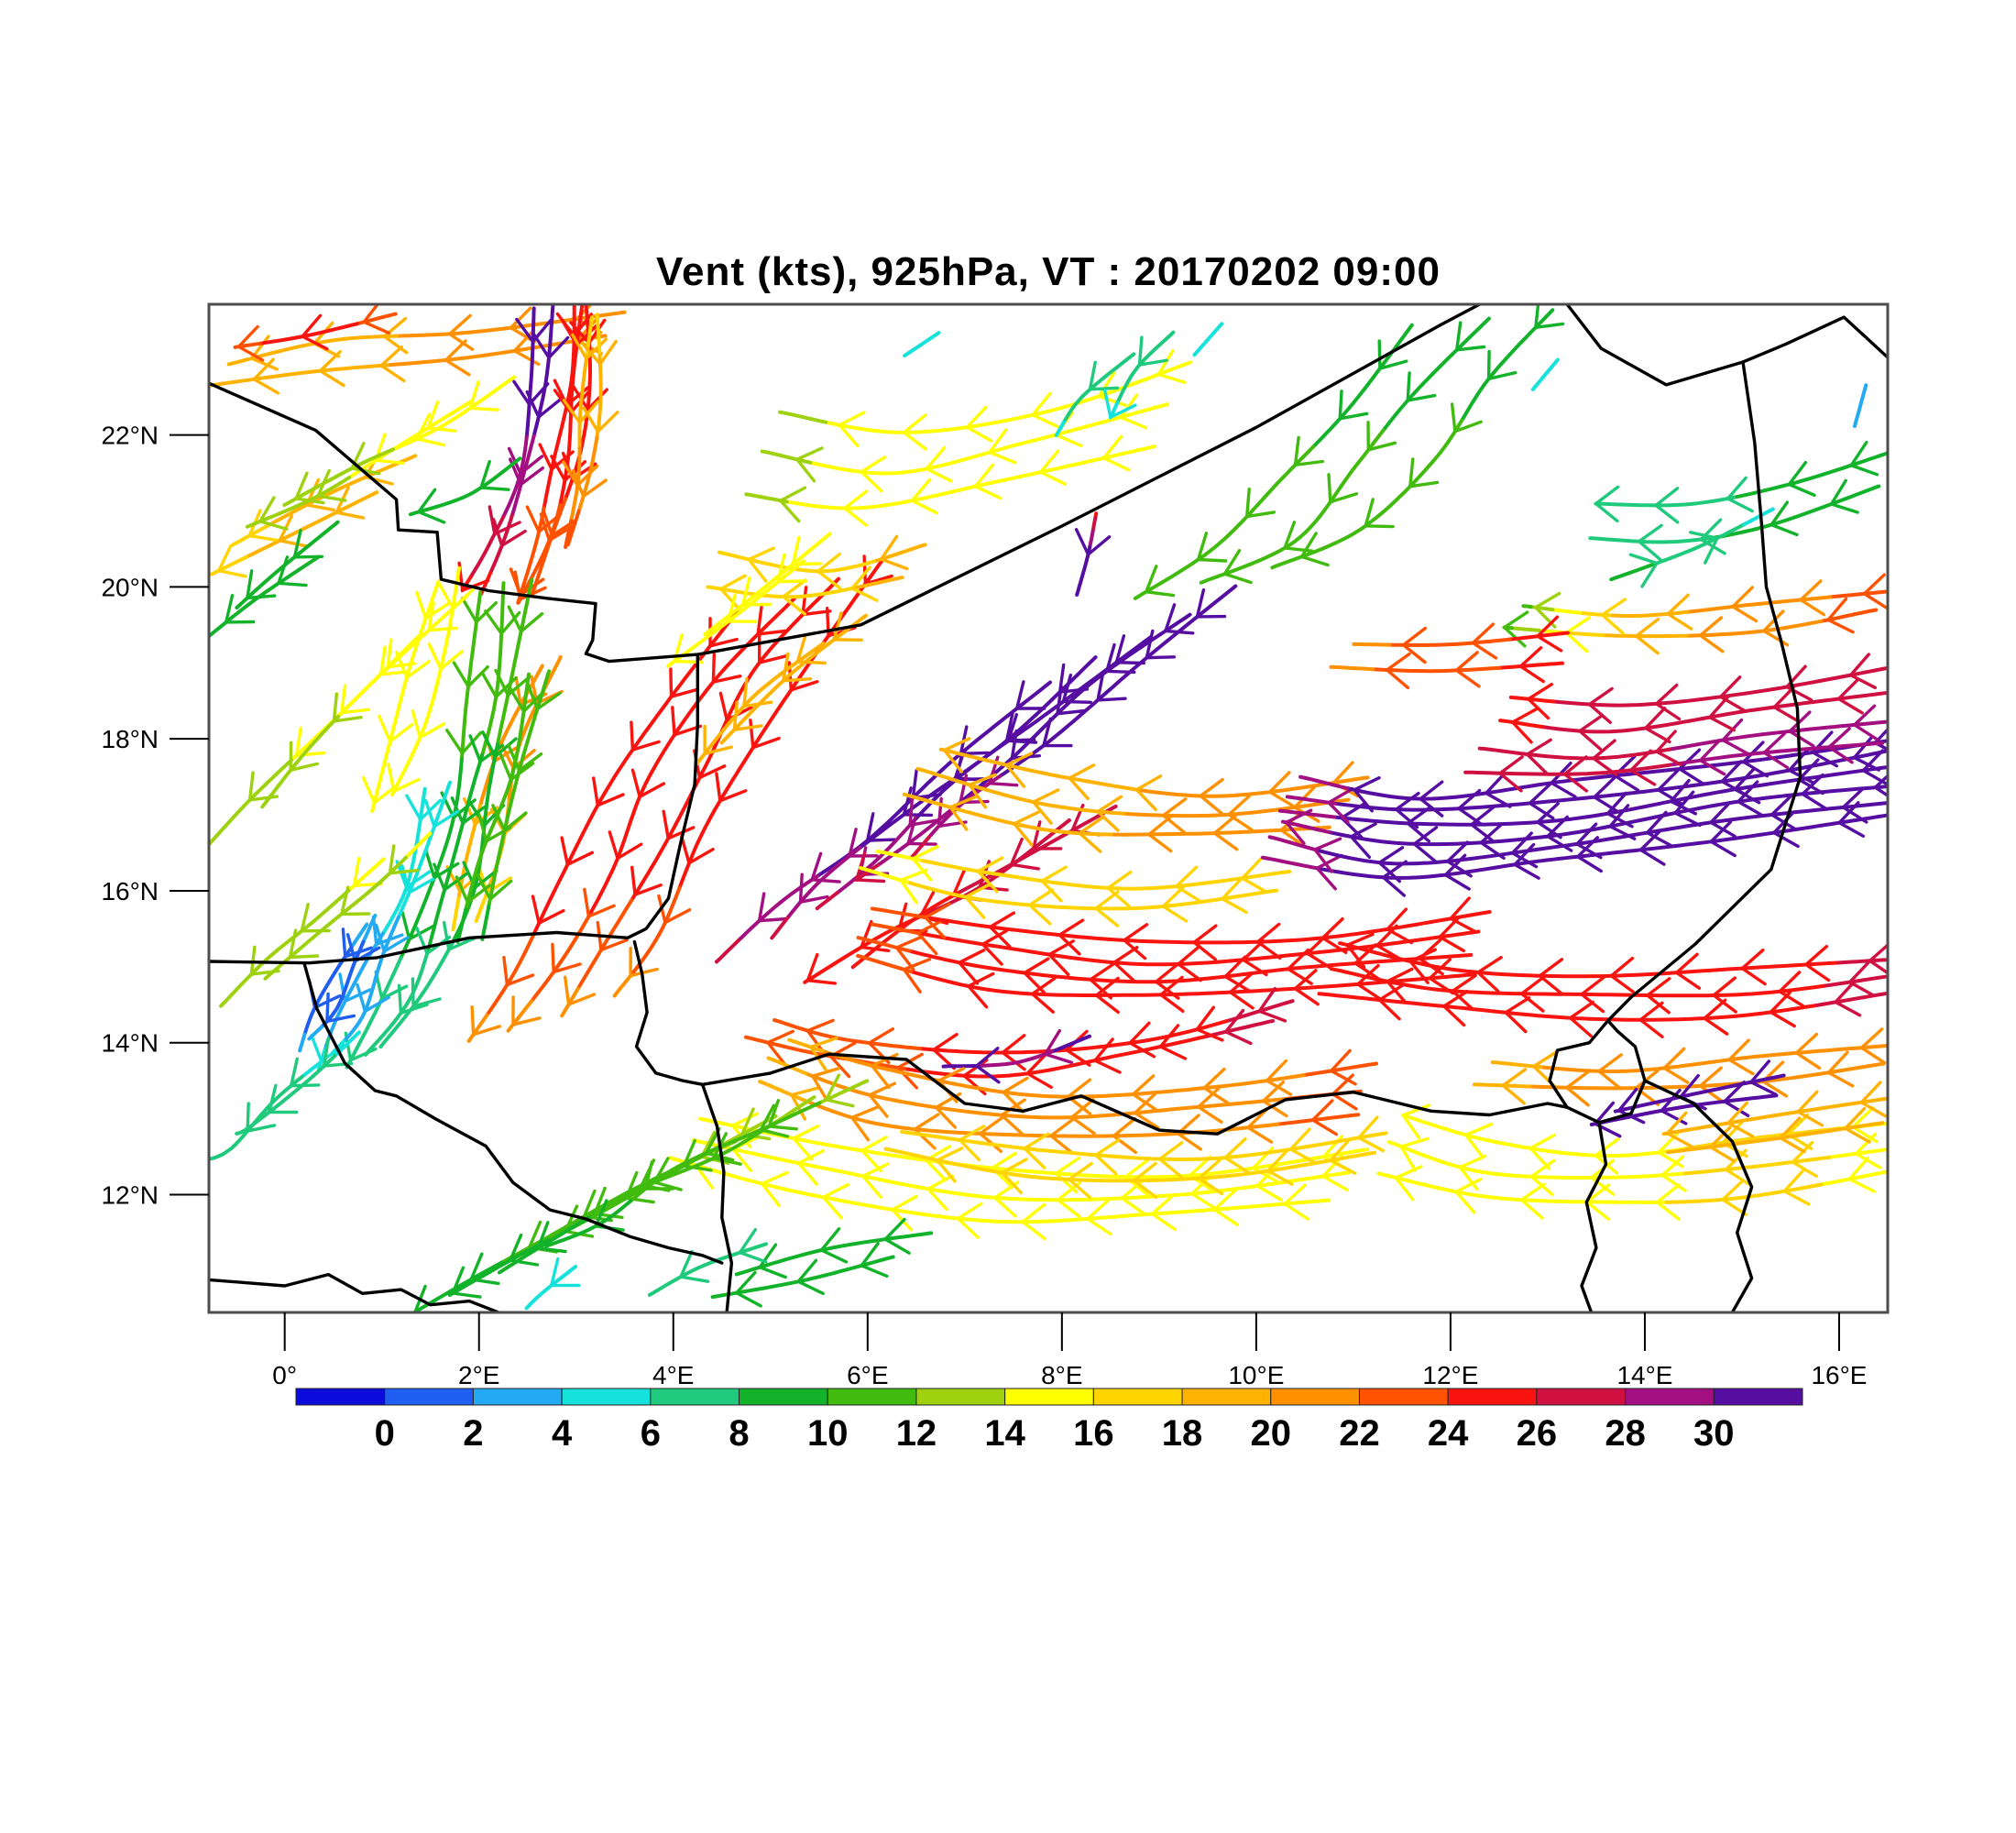 This screenshot has width=2016, height=1833. I want to click on x-axis-tick-label: 2°E, so click(478, 1375).